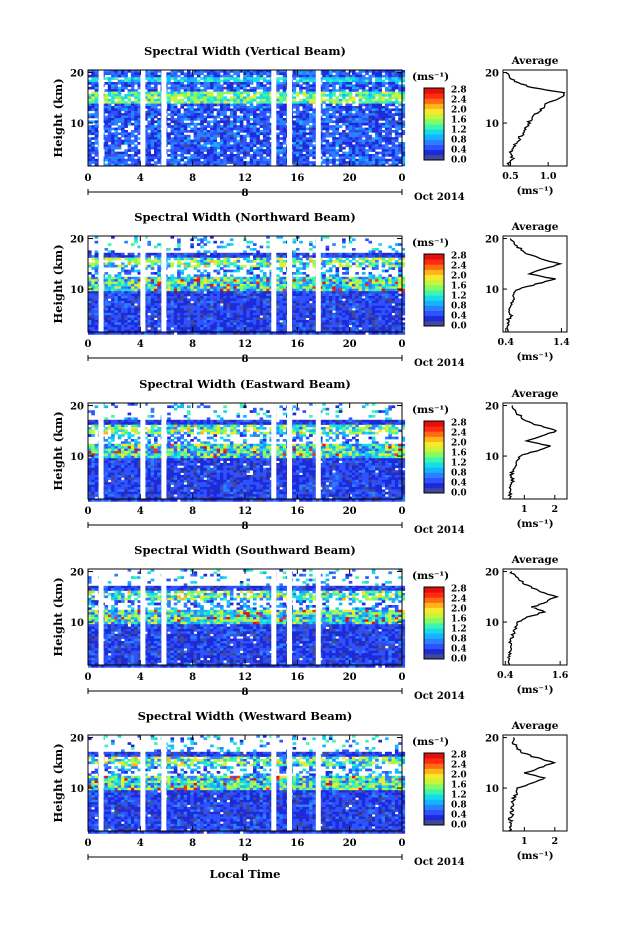  Describe the element at coordinates (510, 176) in the screenshot. I see `avg-x-tick-label: 0.5` at that location.